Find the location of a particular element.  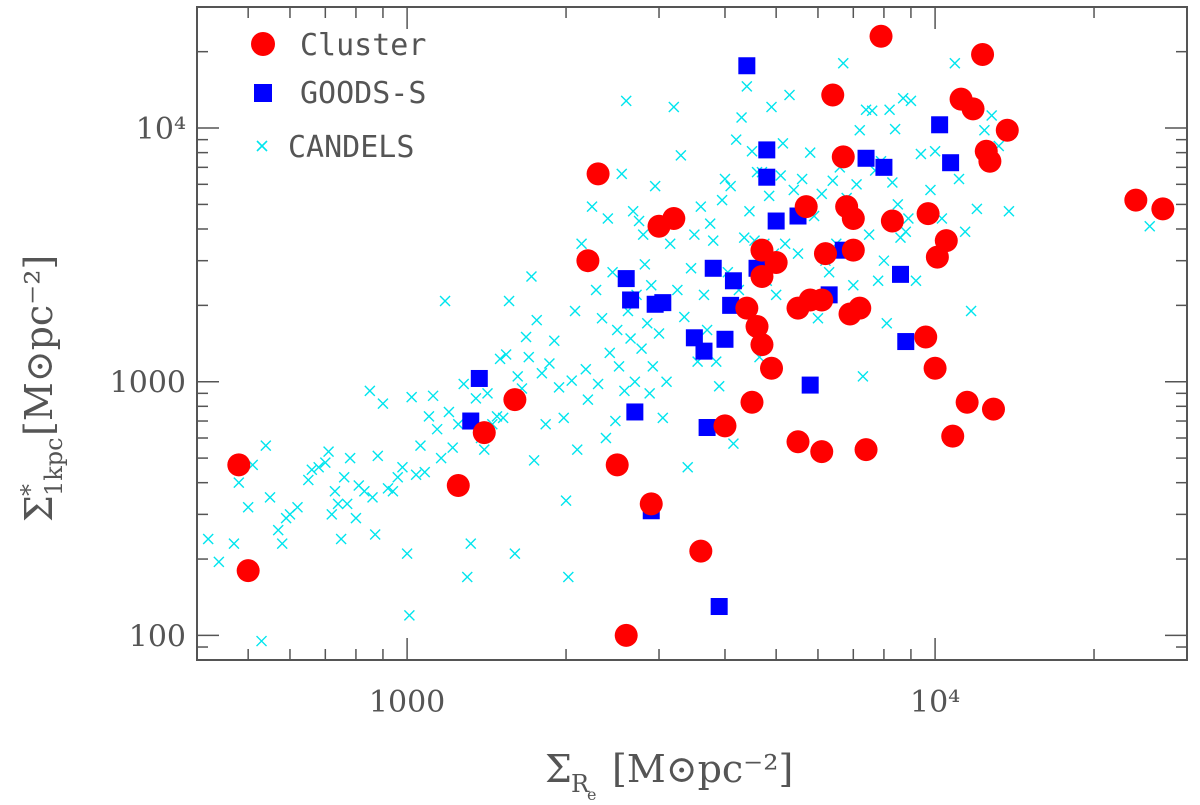

x-axis-symbol: Σ is located at coordinates (558, 769).